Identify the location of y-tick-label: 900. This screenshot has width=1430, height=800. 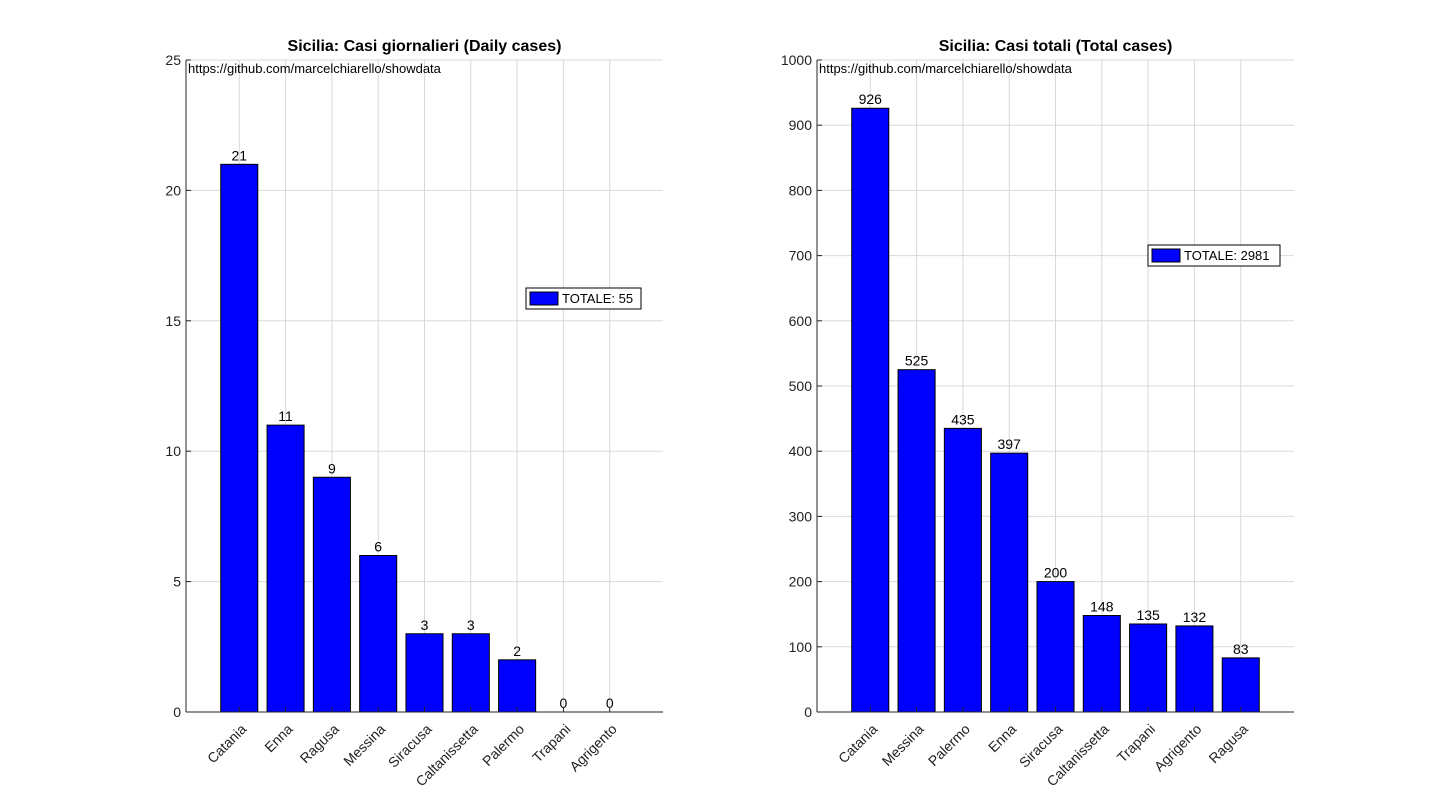
(801, 125).